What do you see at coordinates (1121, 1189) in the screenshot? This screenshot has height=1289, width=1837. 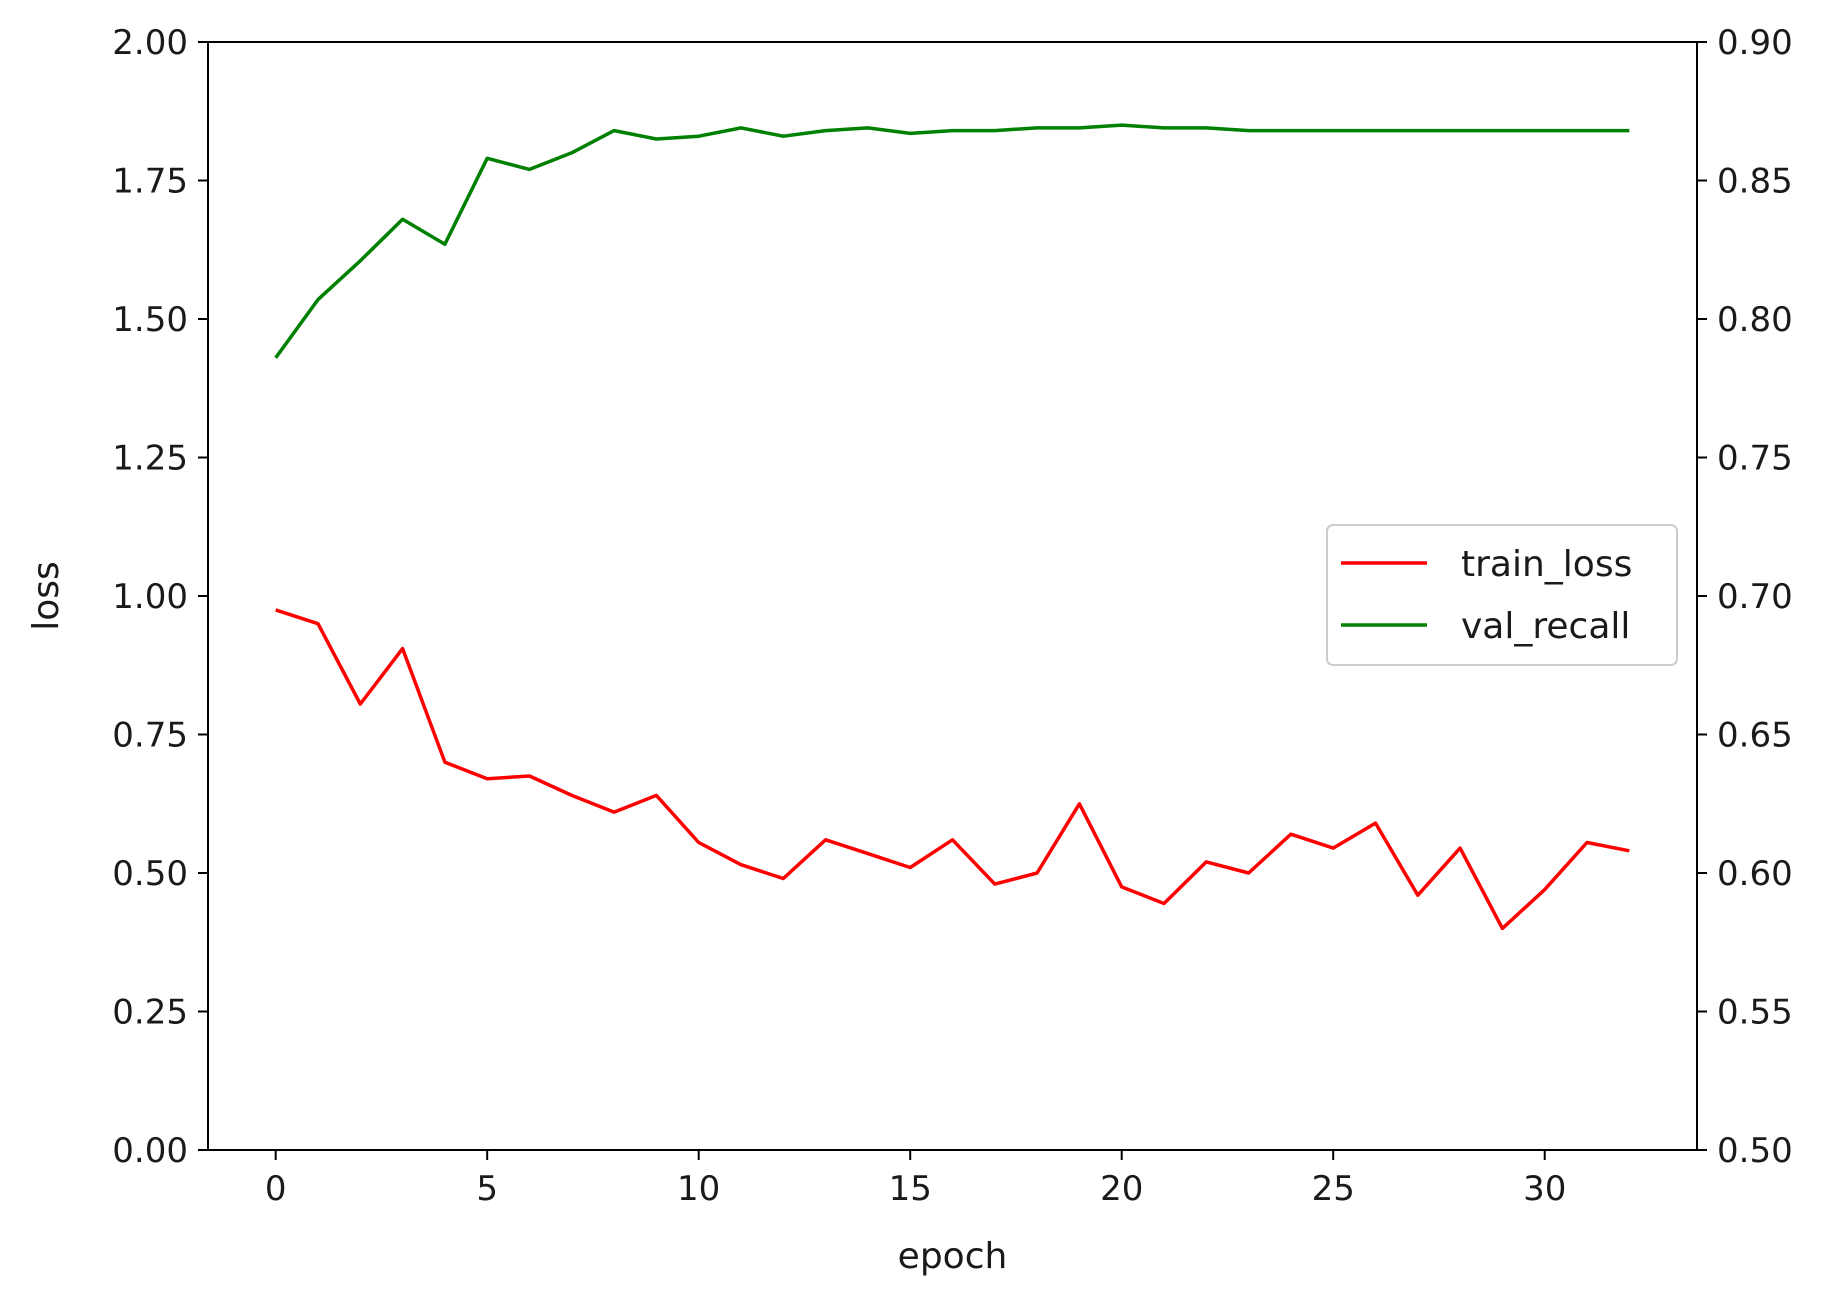 I see `x-tick-label: 20` at bounding box center [1121, 1189].